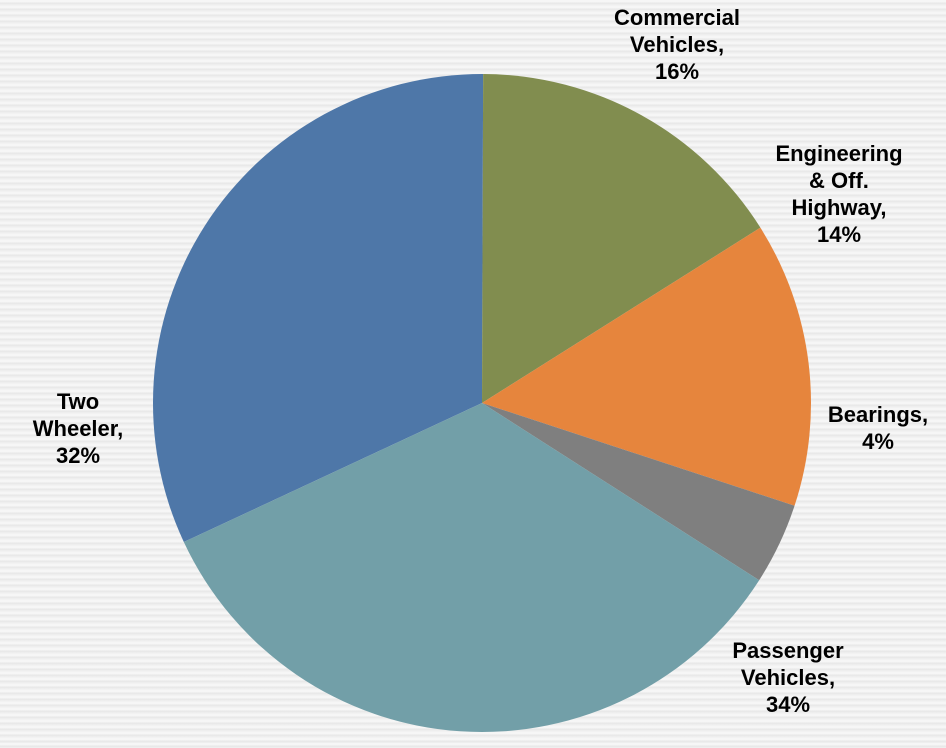 This screenshot has height=748, width=946. What do you see at coordinates (839, 180) in the screenshot?
I see `data-label-line: & Off.` at bounding box center [839, 180].